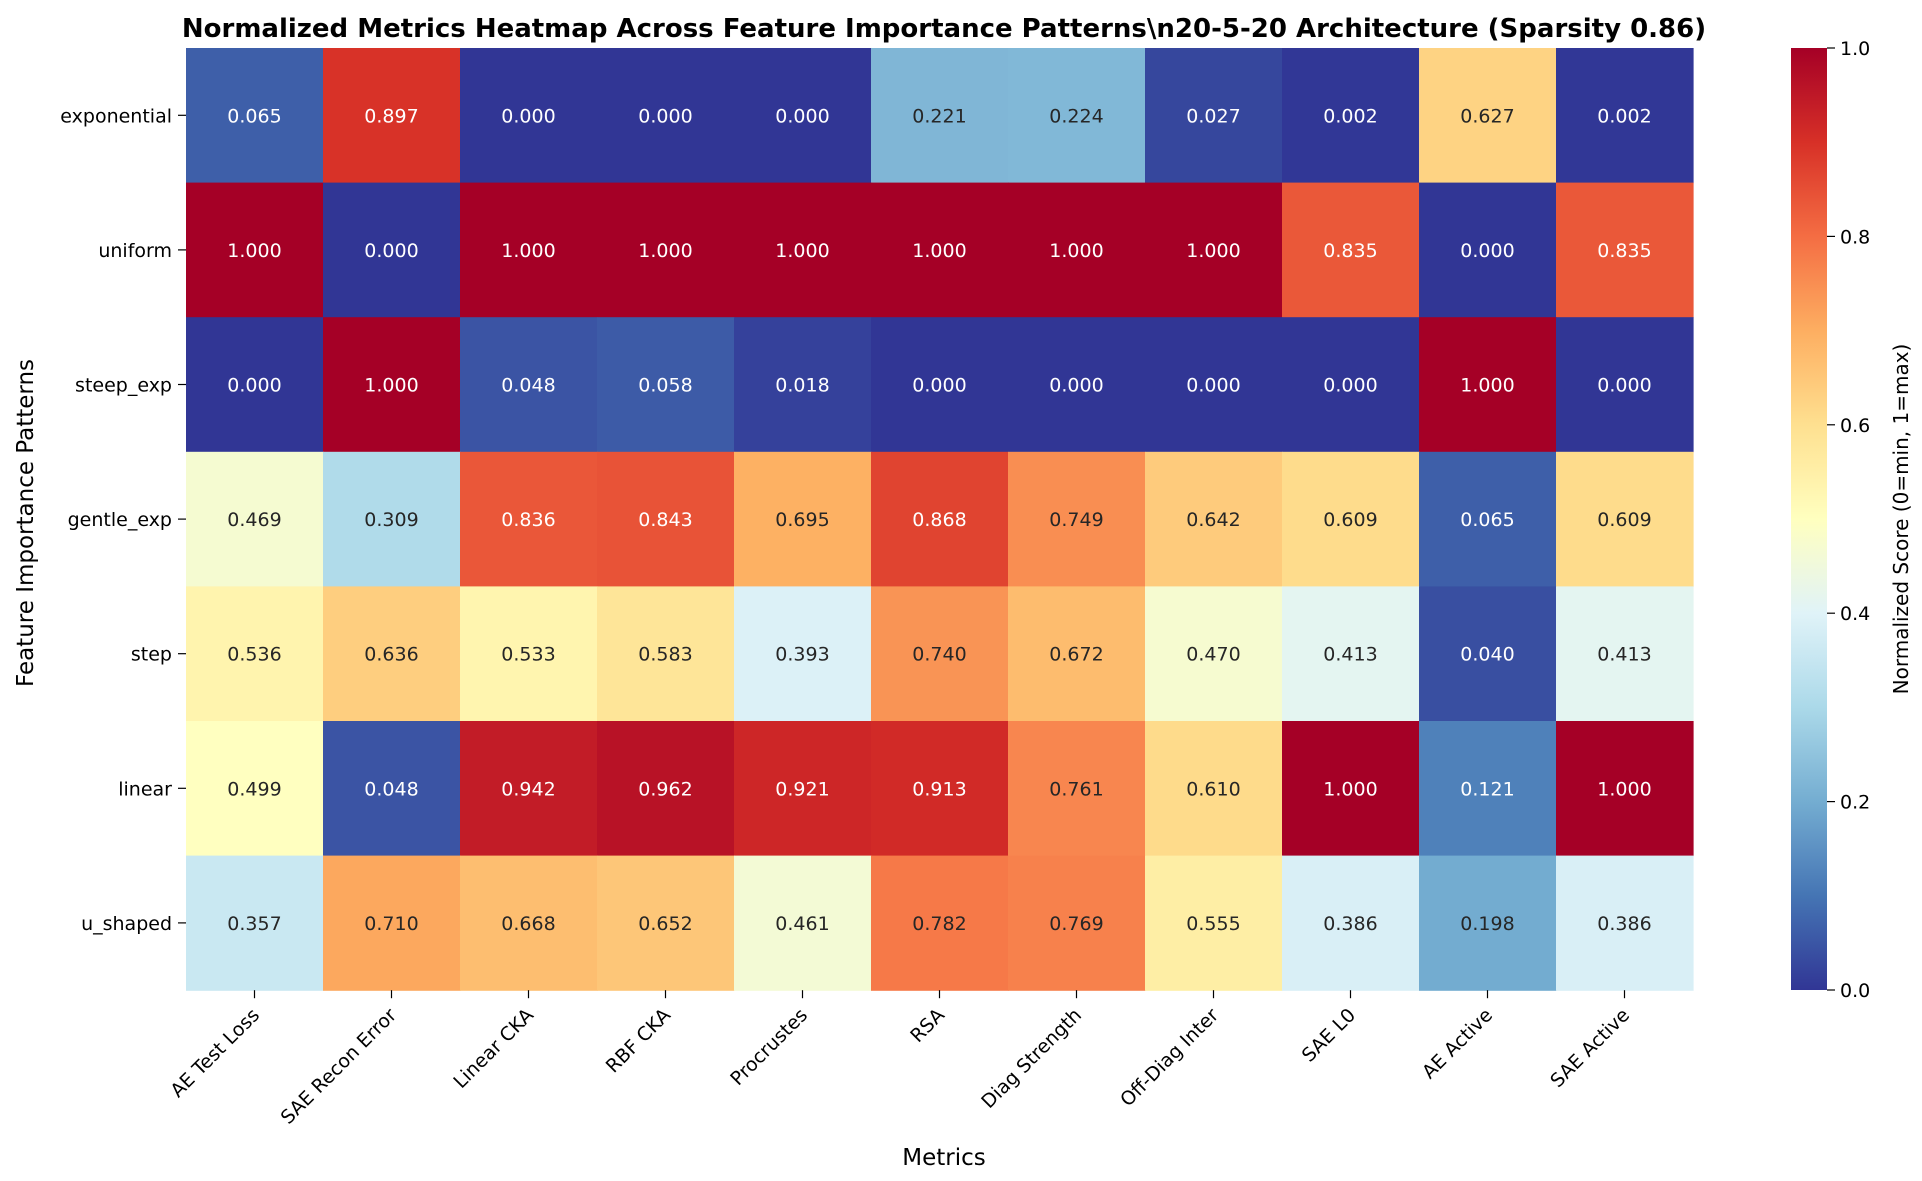  I want to click on cell-value-label: 0.555, so click(1213, 924).